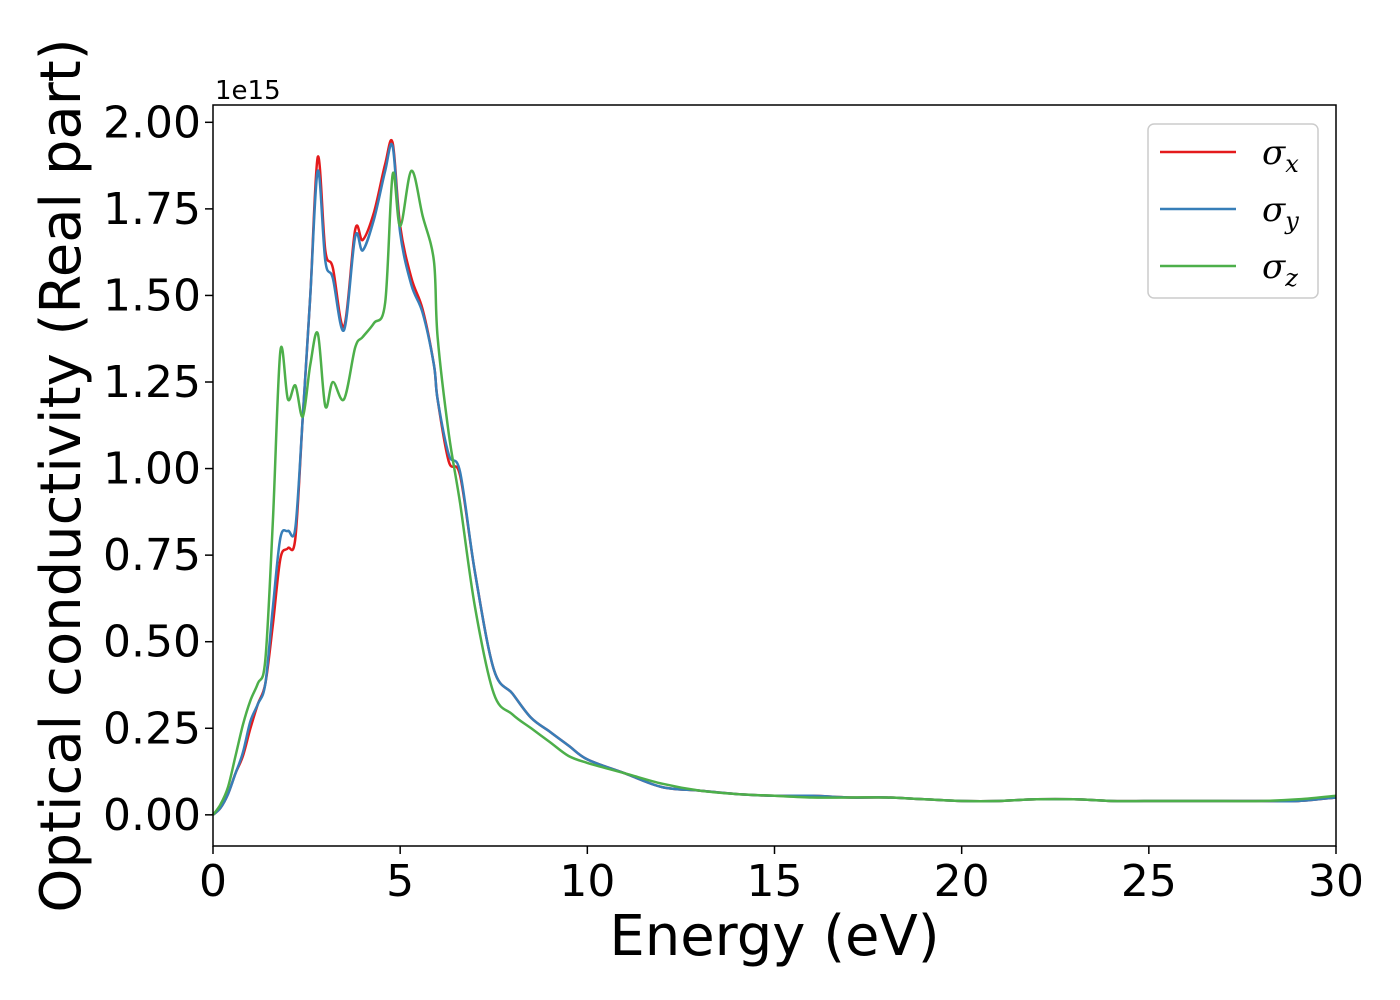  Describe the element at coordinates (213, 881) in the screenshot. I see `x-tick-label: 0` at that location.